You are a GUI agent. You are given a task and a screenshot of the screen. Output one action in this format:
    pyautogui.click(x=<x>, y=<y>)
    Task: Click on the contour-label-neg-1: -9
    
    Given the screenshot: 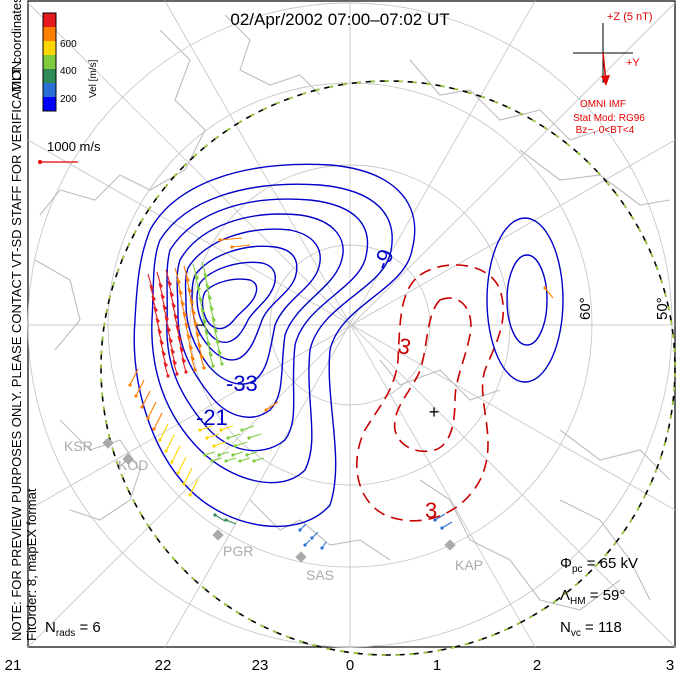 What is the action you would take?
    pyautogui.click(x=383, y=259)
    